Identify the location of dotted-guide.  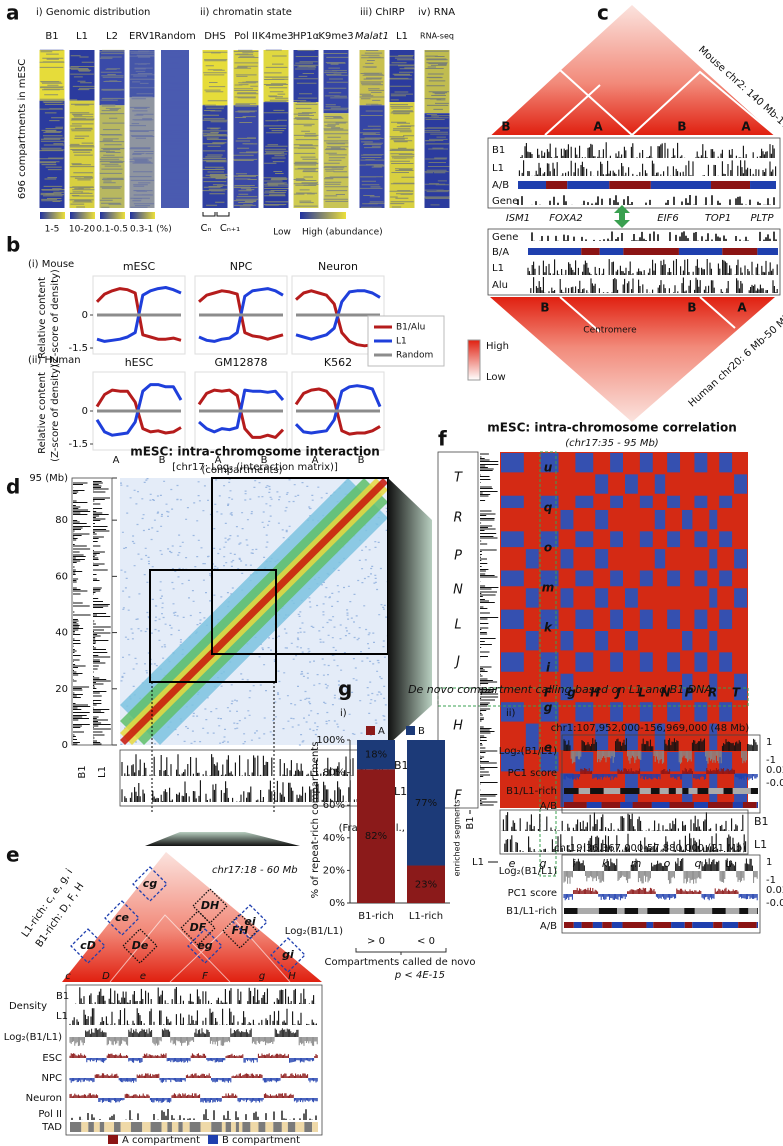
(213, 747).